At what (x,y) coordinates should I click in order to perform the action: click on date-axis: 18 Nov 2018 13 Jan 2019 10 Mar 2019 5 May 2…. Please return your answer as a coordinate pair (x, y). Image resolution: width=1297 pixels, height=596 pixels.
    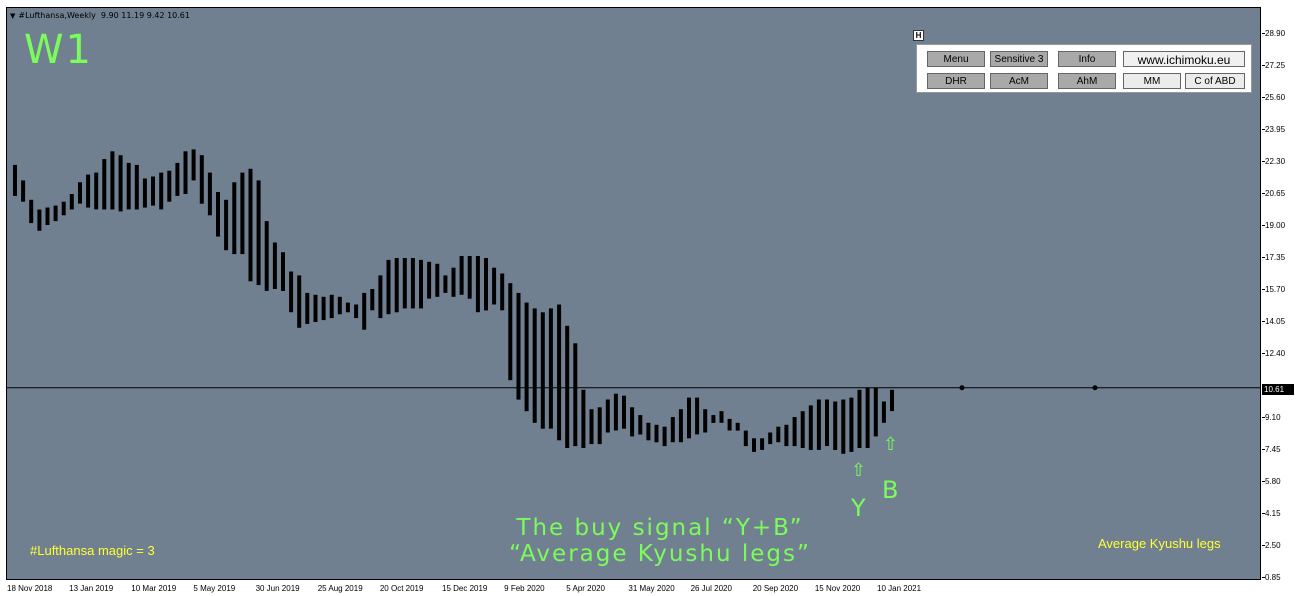
    Looking at the image, I should click on (631, 588).